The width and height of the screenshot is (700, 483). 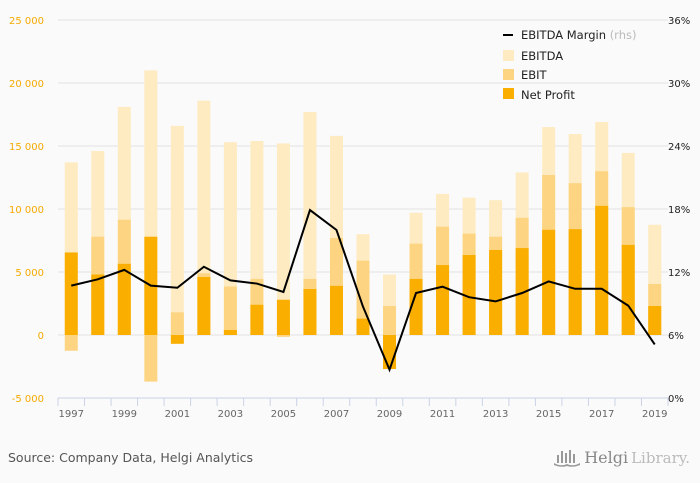 What do you see at coordinates (336, 414) in the screenshot?
I see `x-tick-label: 2007` at bounding box center [336, 414].